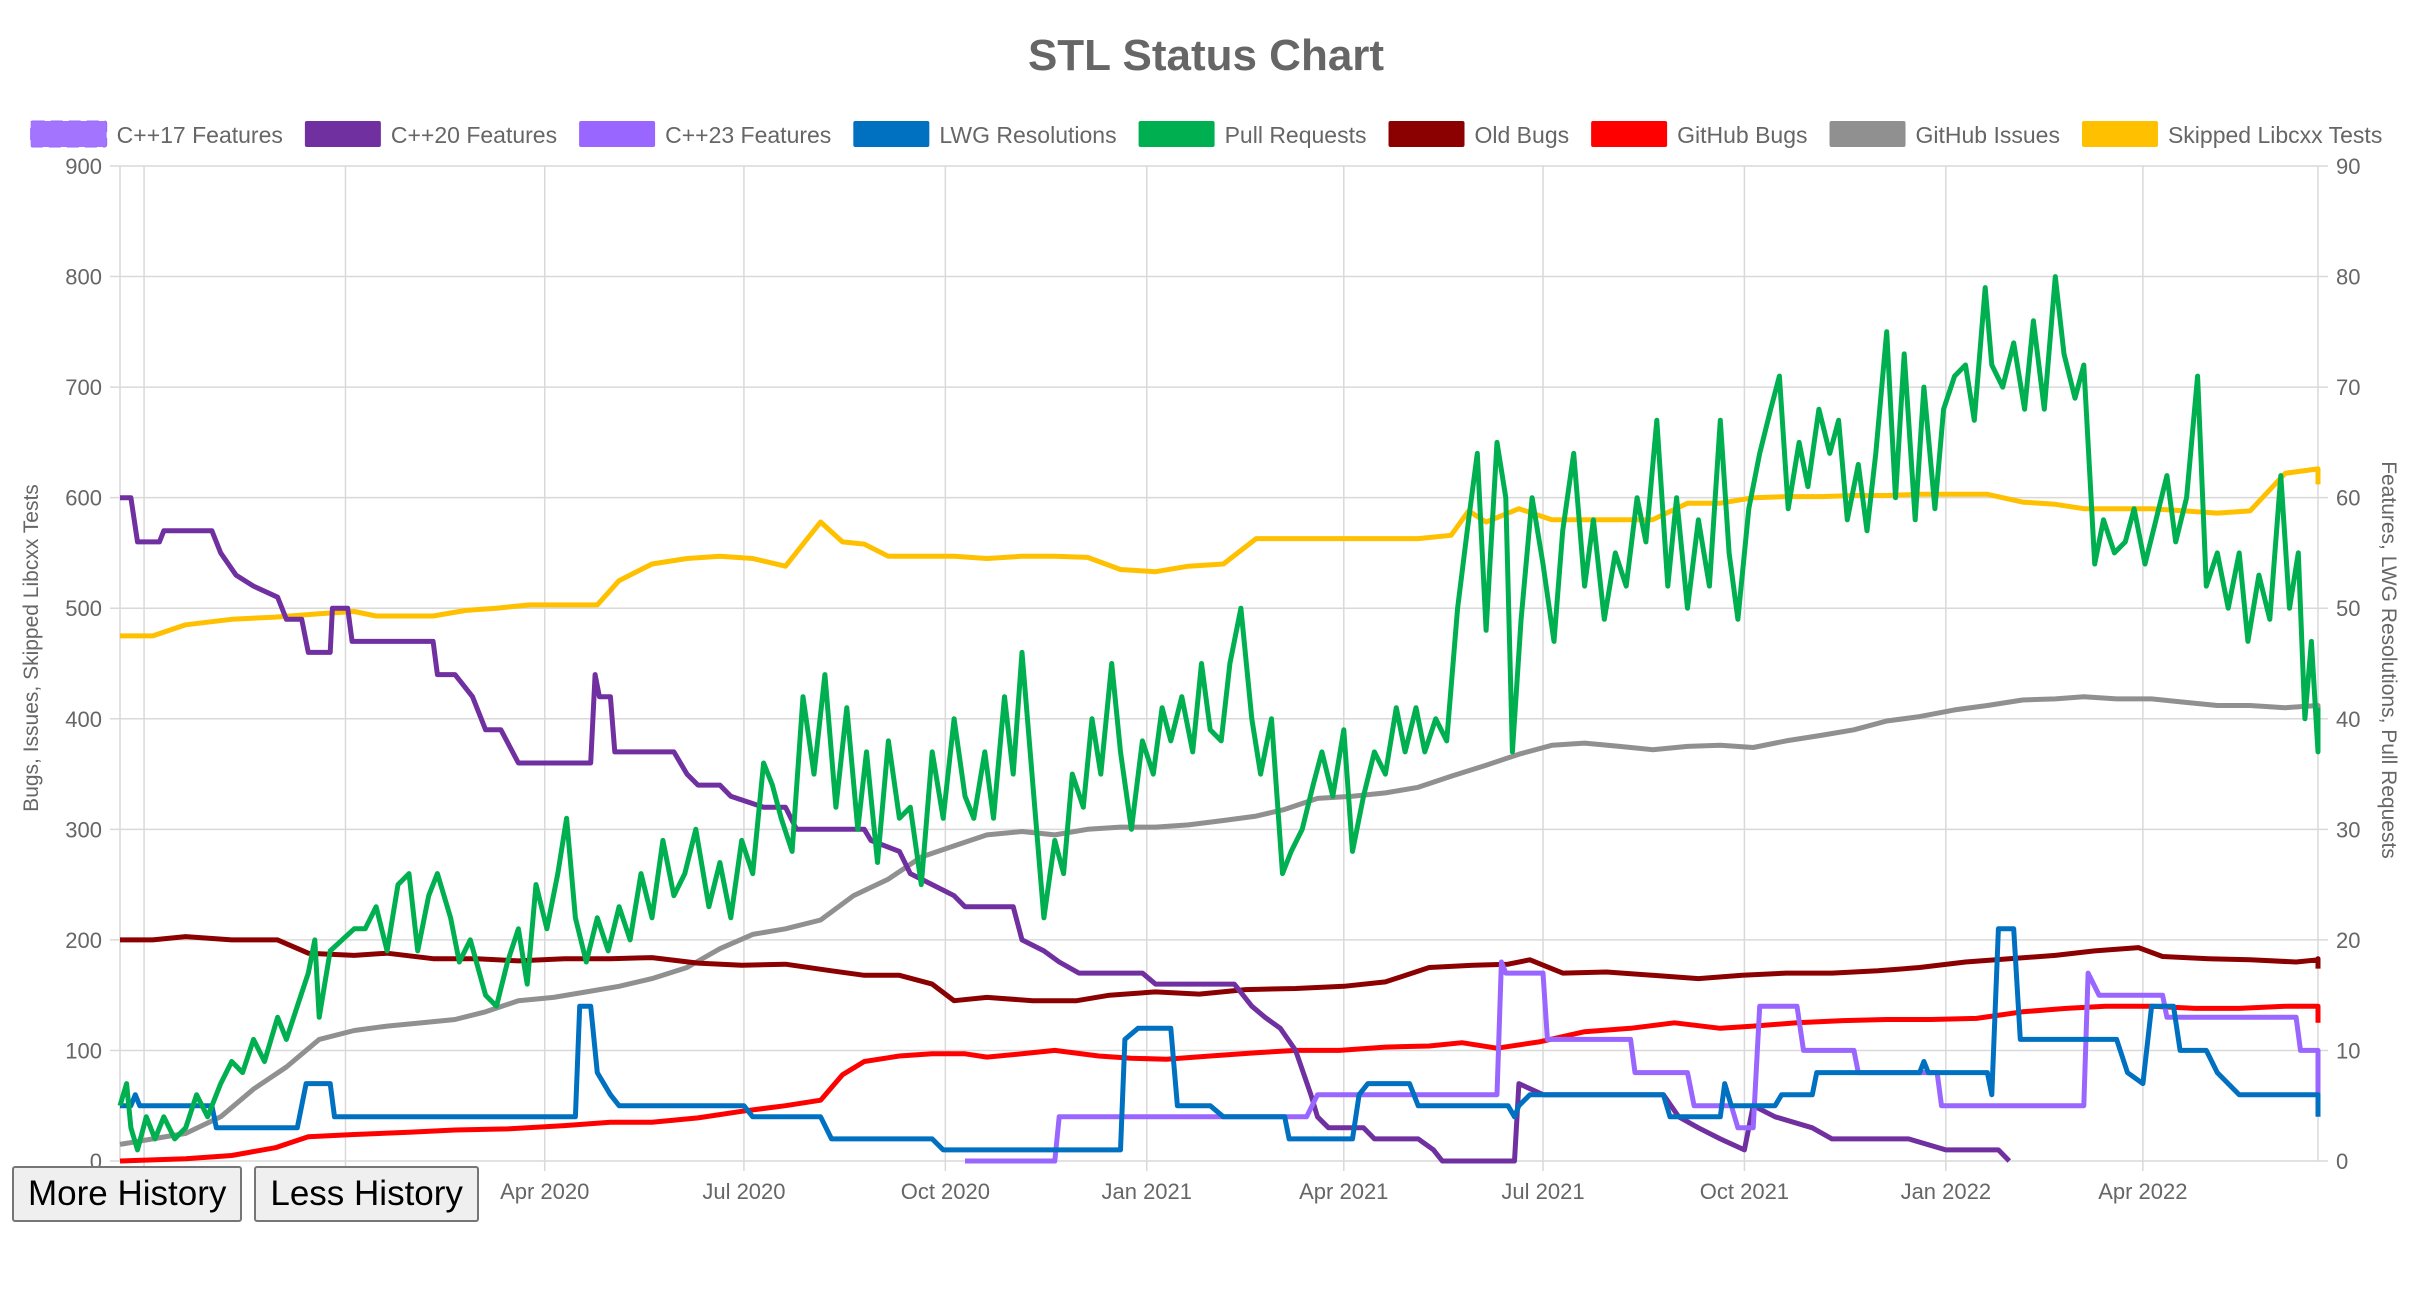 The image size is (2413, 1297). Describe the element at coordinates (366, 1194) in the screenshot. I see `less-history-button: Less History` at that location.